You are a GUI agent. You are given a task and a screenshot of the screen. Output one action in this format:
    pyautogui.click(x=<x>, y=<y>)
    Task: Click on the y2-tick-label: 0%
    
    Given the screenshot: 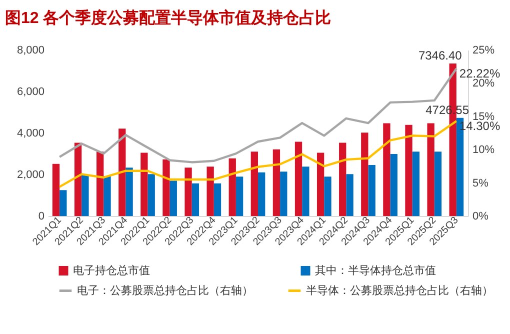 What is the action you would take?
    pyautogui.click(x=480, y=216)
    